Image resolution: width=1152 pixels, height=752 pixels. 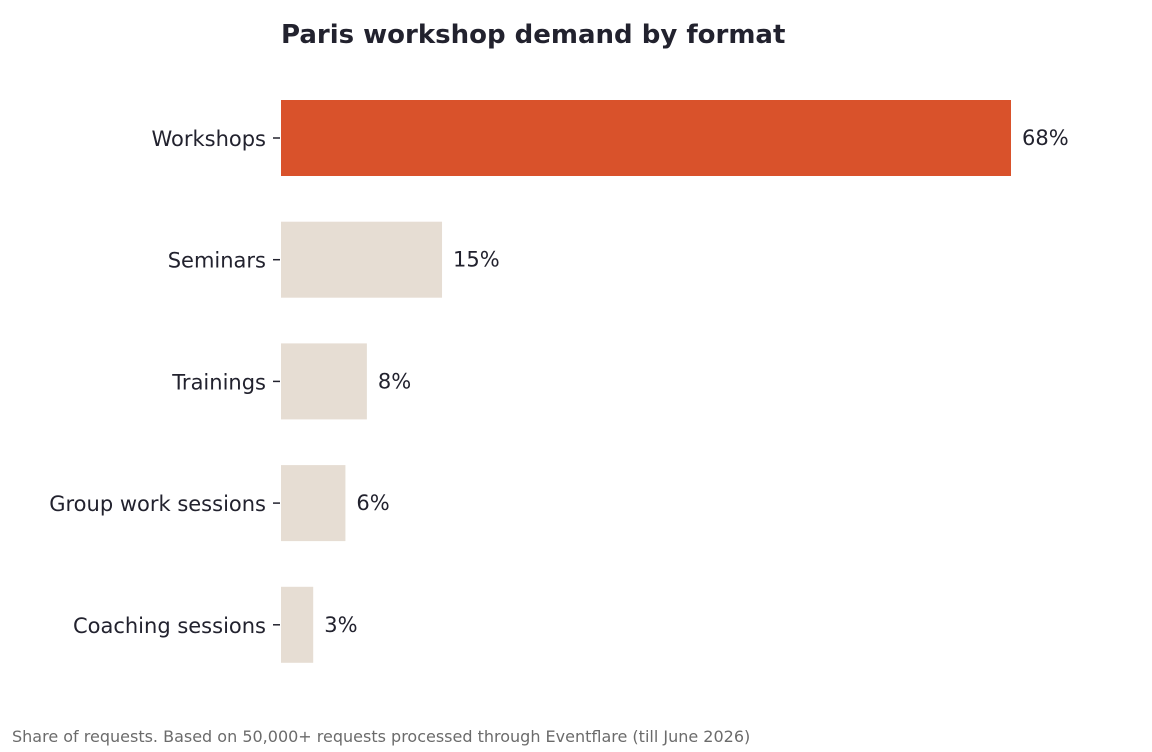 I want to click on value-label: 6%, so click(x=372, y=503).